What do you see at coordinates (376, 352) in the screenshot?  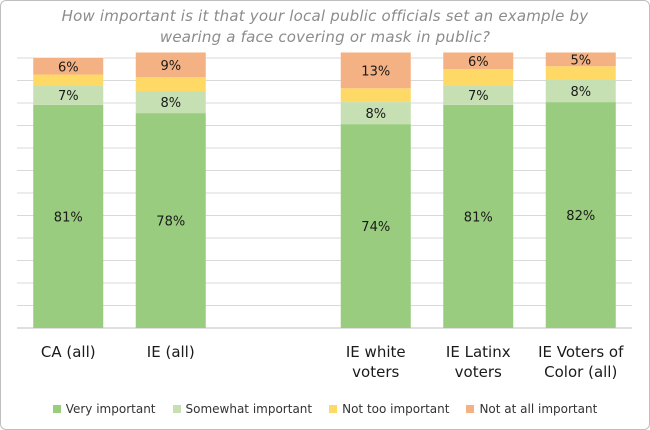 I see `x-tick-label: IE white` at bounding box center [376, 352].